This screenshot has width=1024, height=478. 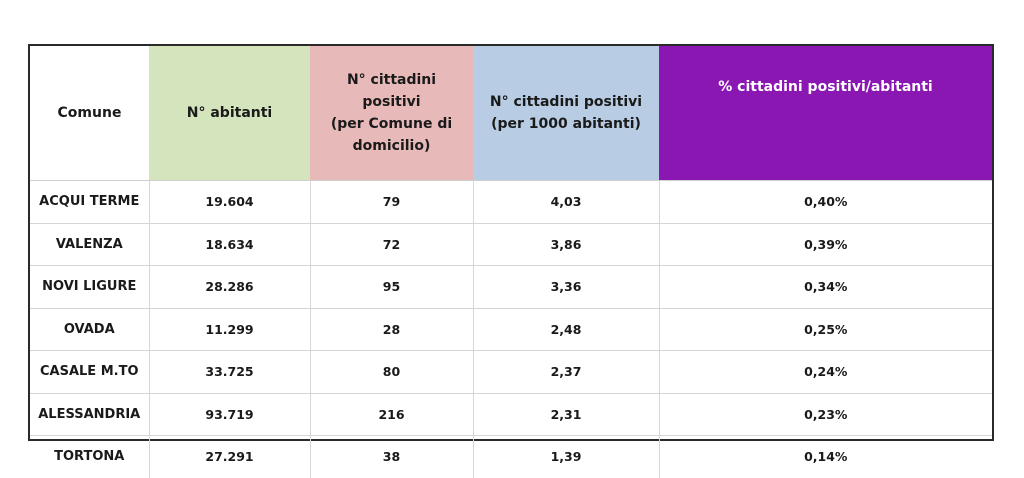 I want to click on cell-positivi: 79, so click(x=392, y=202).